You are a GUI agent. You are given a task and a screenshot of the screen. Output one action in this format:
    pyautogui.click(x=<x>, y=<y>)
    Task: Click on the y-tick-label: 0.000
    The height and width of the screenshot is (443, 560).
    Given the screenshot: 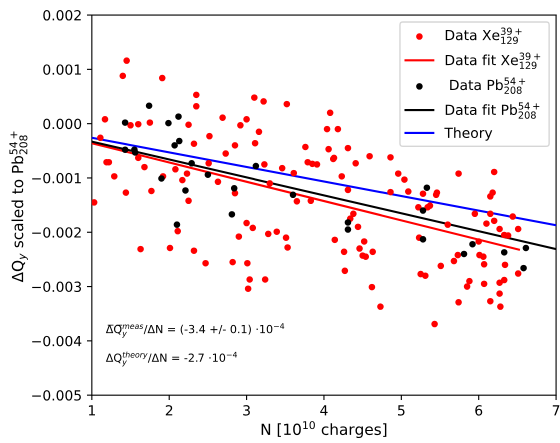 What is the action you would take?
    pyautogui.click(x=62, y=124)
    